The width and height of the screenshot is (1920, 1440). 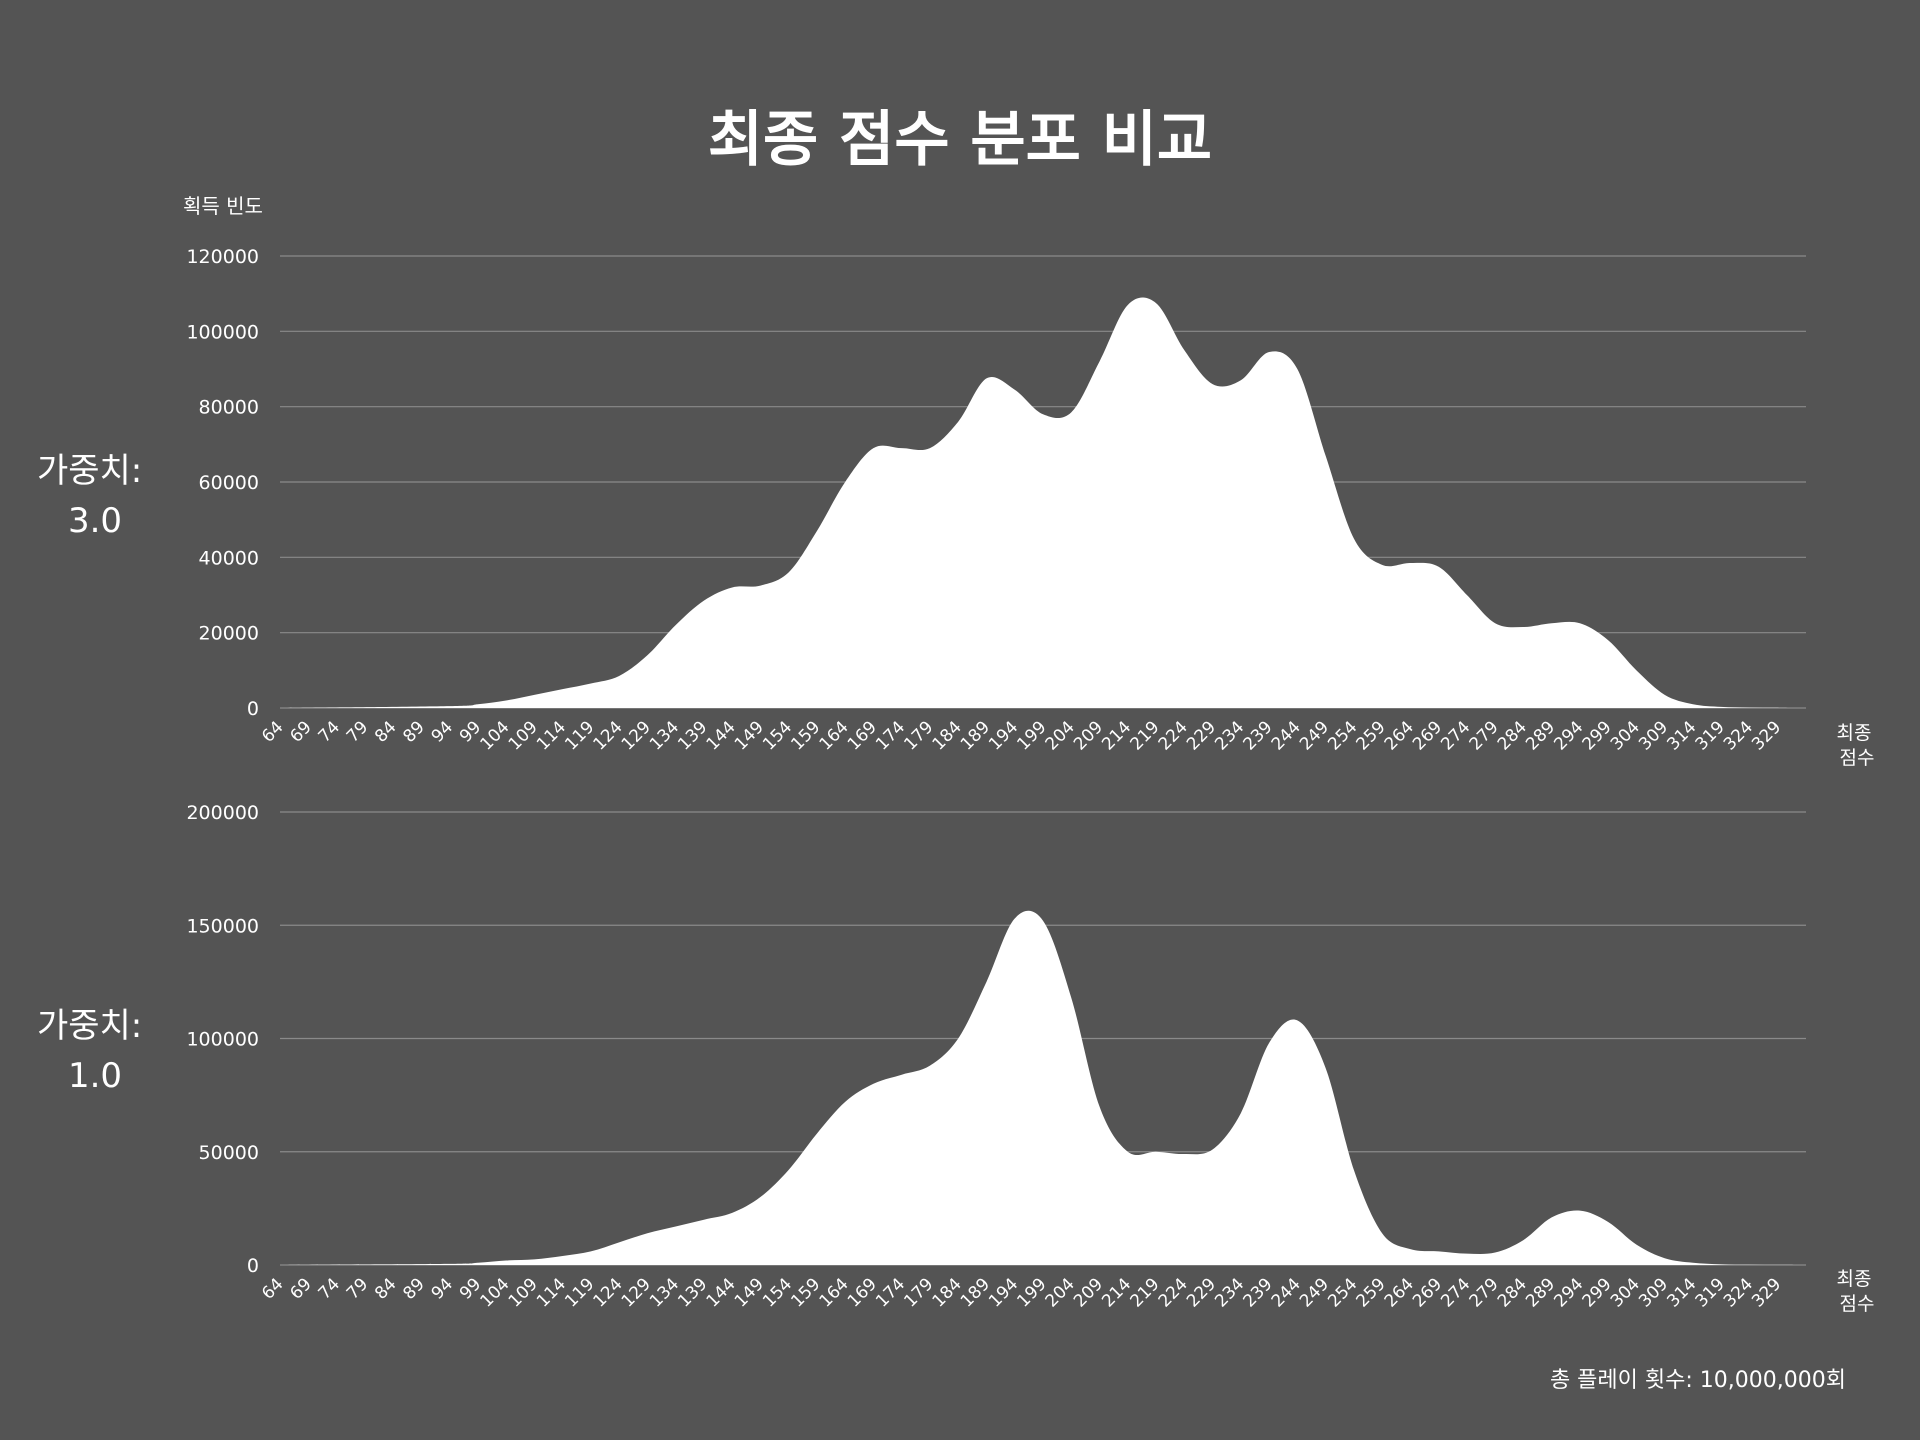 I want to click on y-tick-label: 20000, so click(x=229, y=634).